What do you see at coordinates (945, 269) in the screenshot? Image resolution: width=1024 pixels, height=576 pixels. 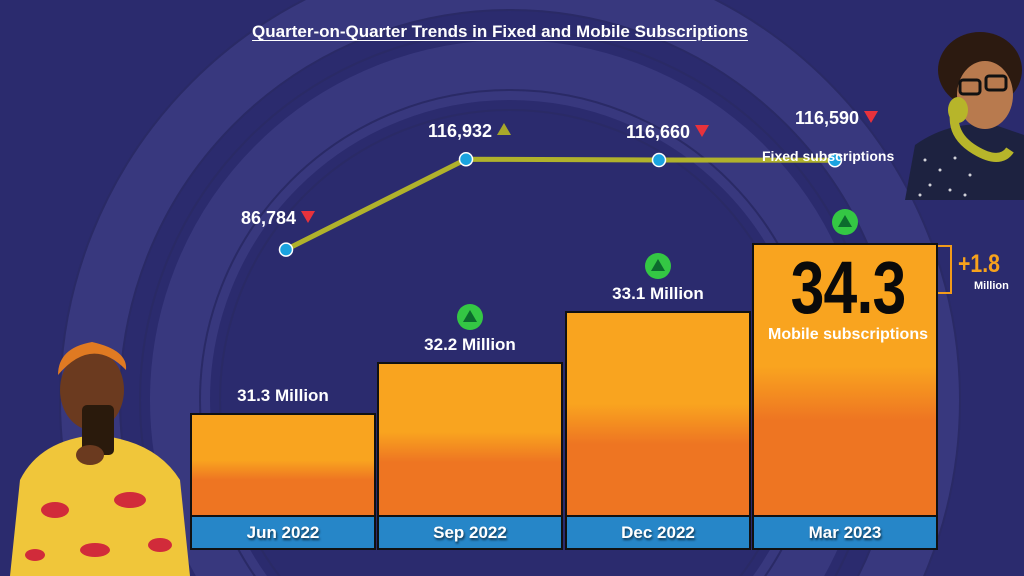 I see `change-bracket` at bounding box center [945, 269].